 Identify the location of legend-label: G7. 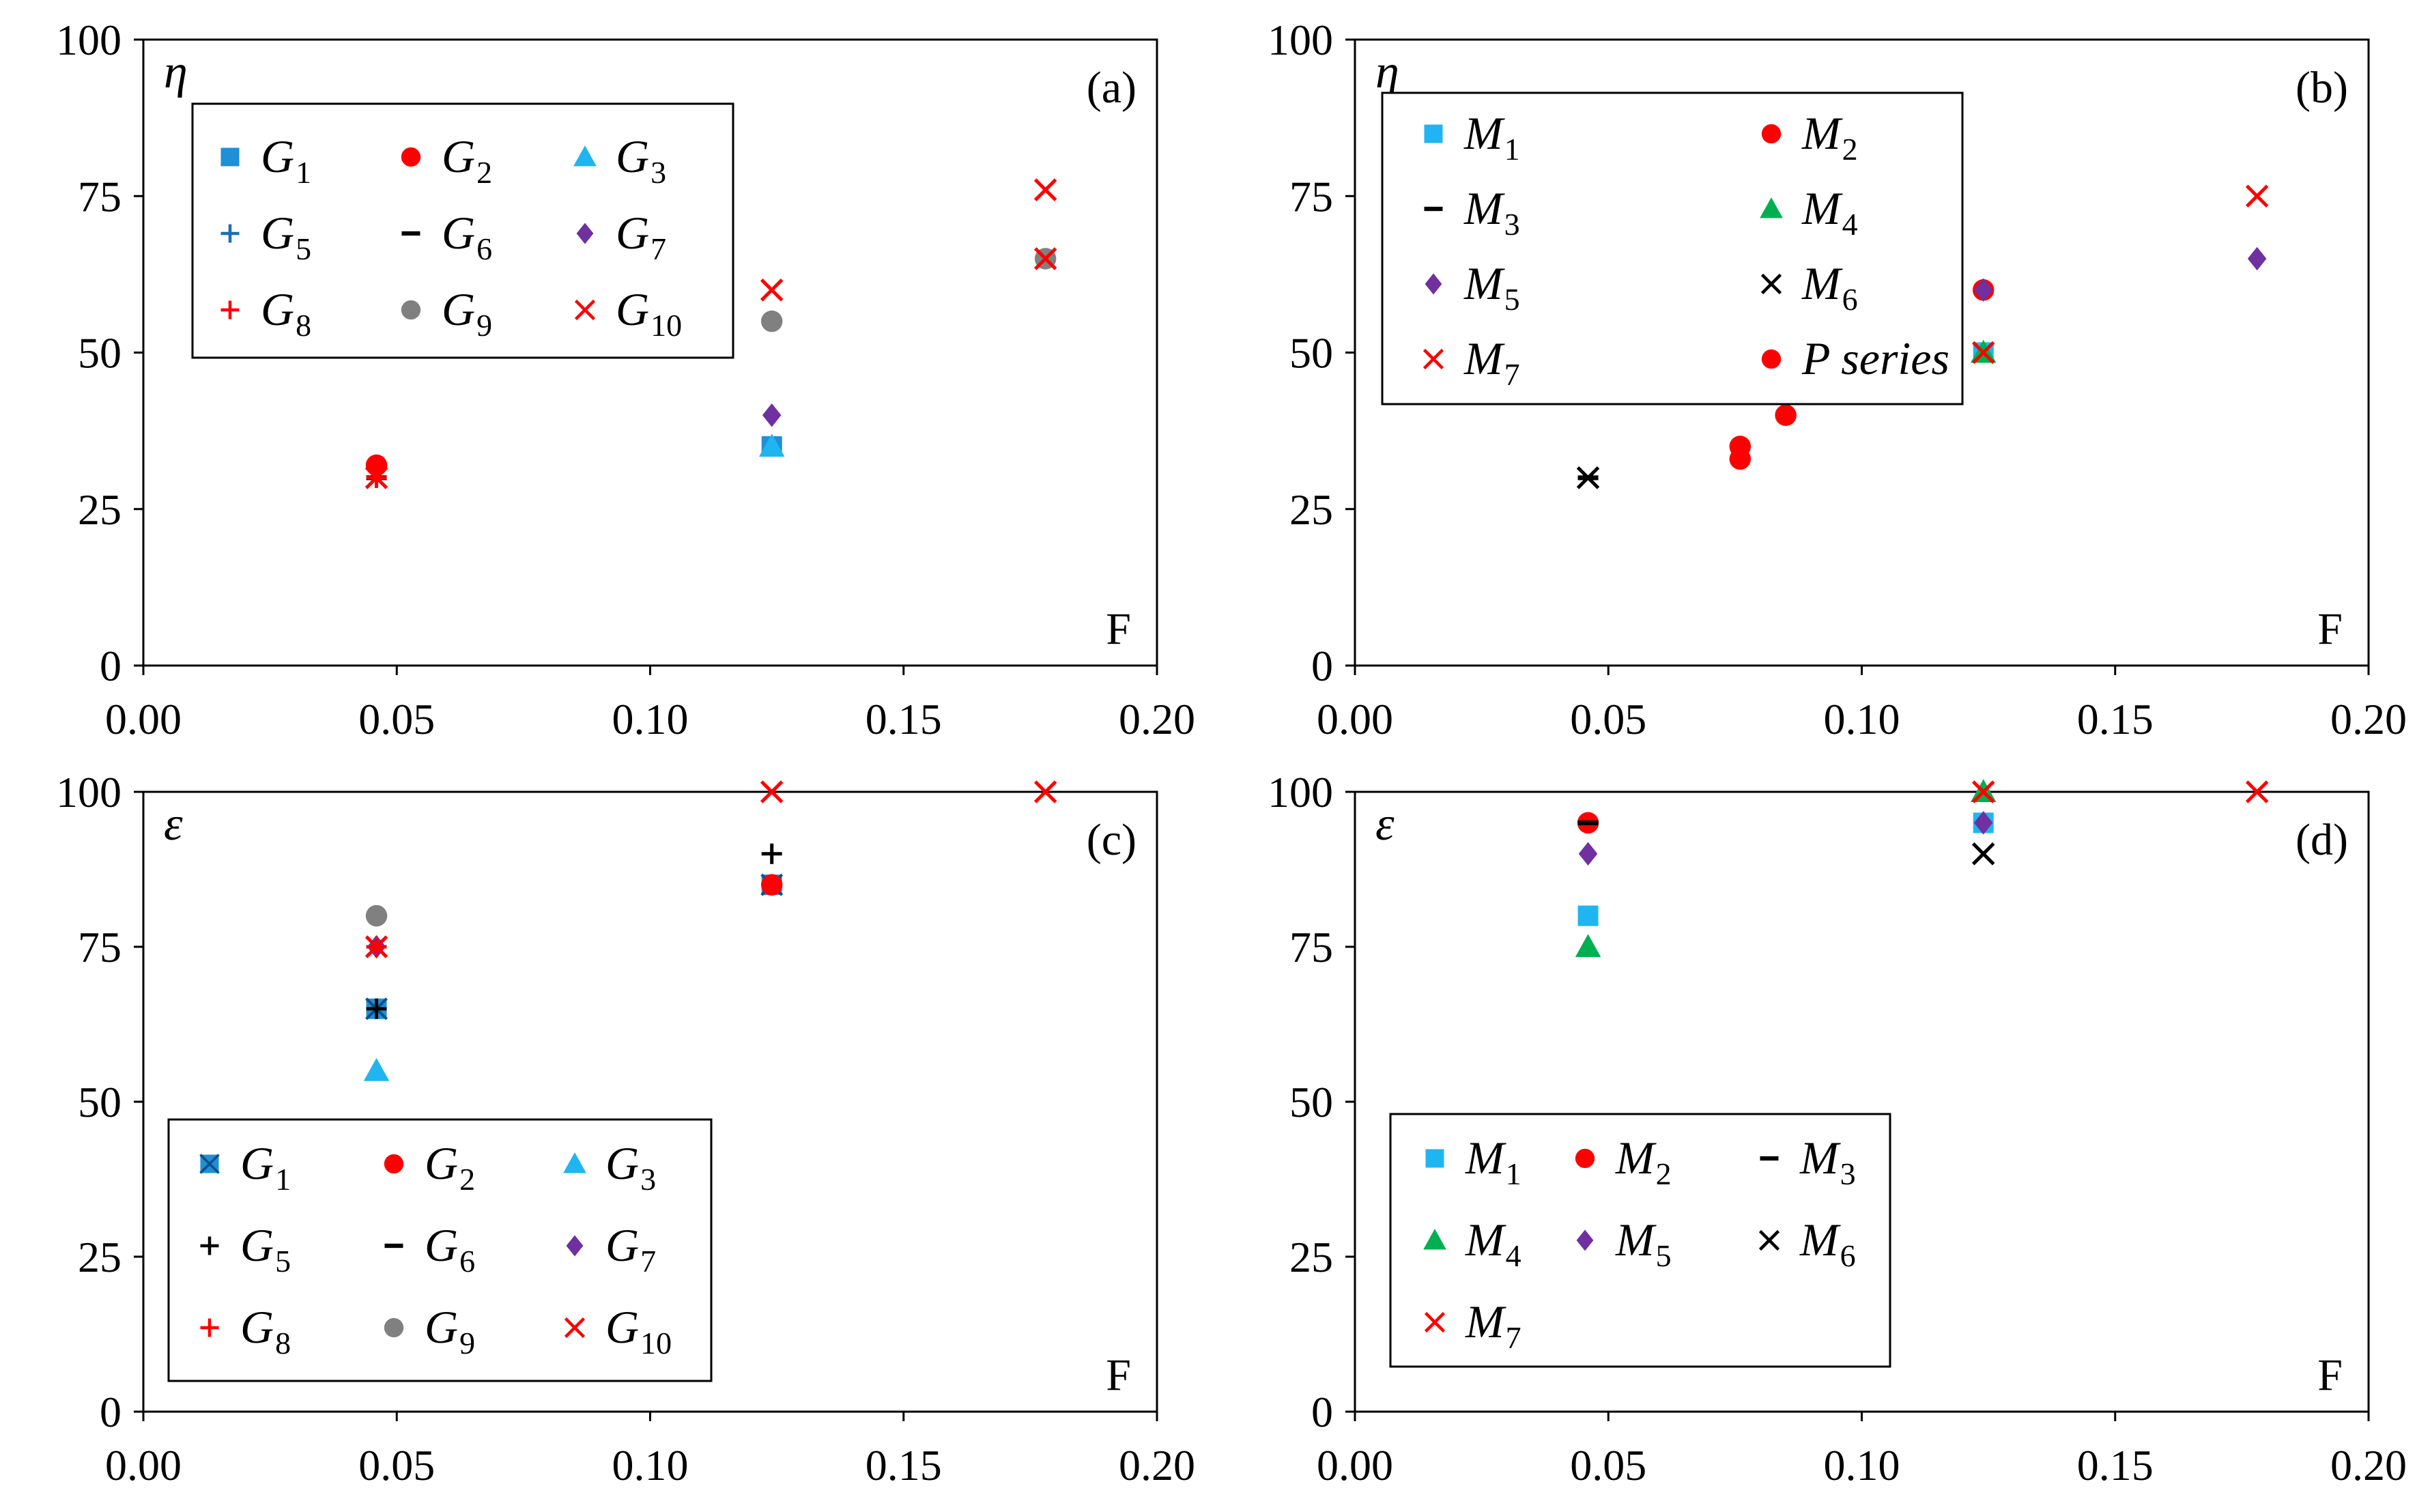
(630, 1249).